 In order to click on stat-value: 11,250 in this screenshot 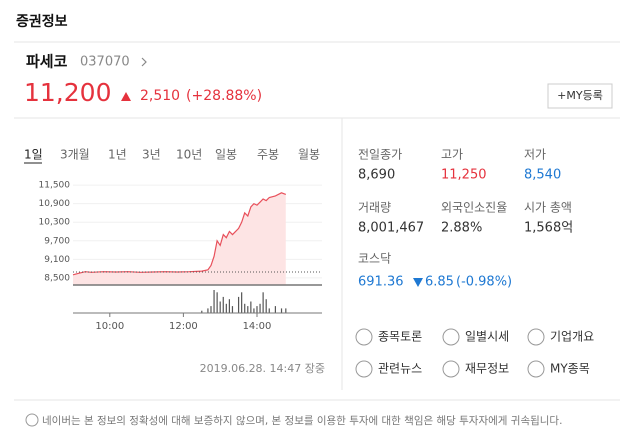, I will do `click(464, 175)`.